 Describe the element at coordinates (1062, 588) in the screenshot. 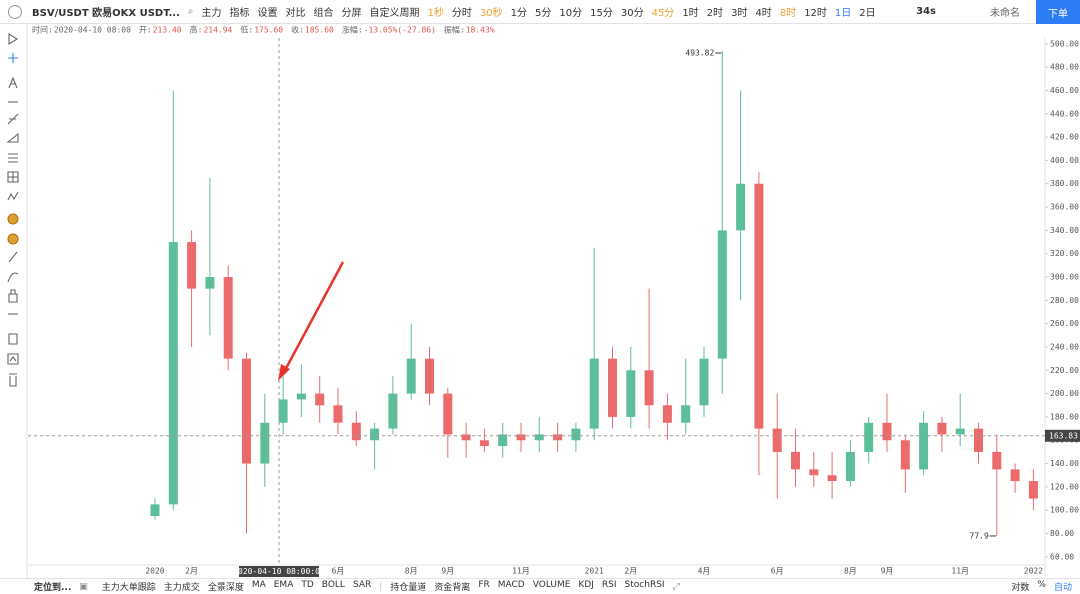

I see `scale-option: 自动` at that location.